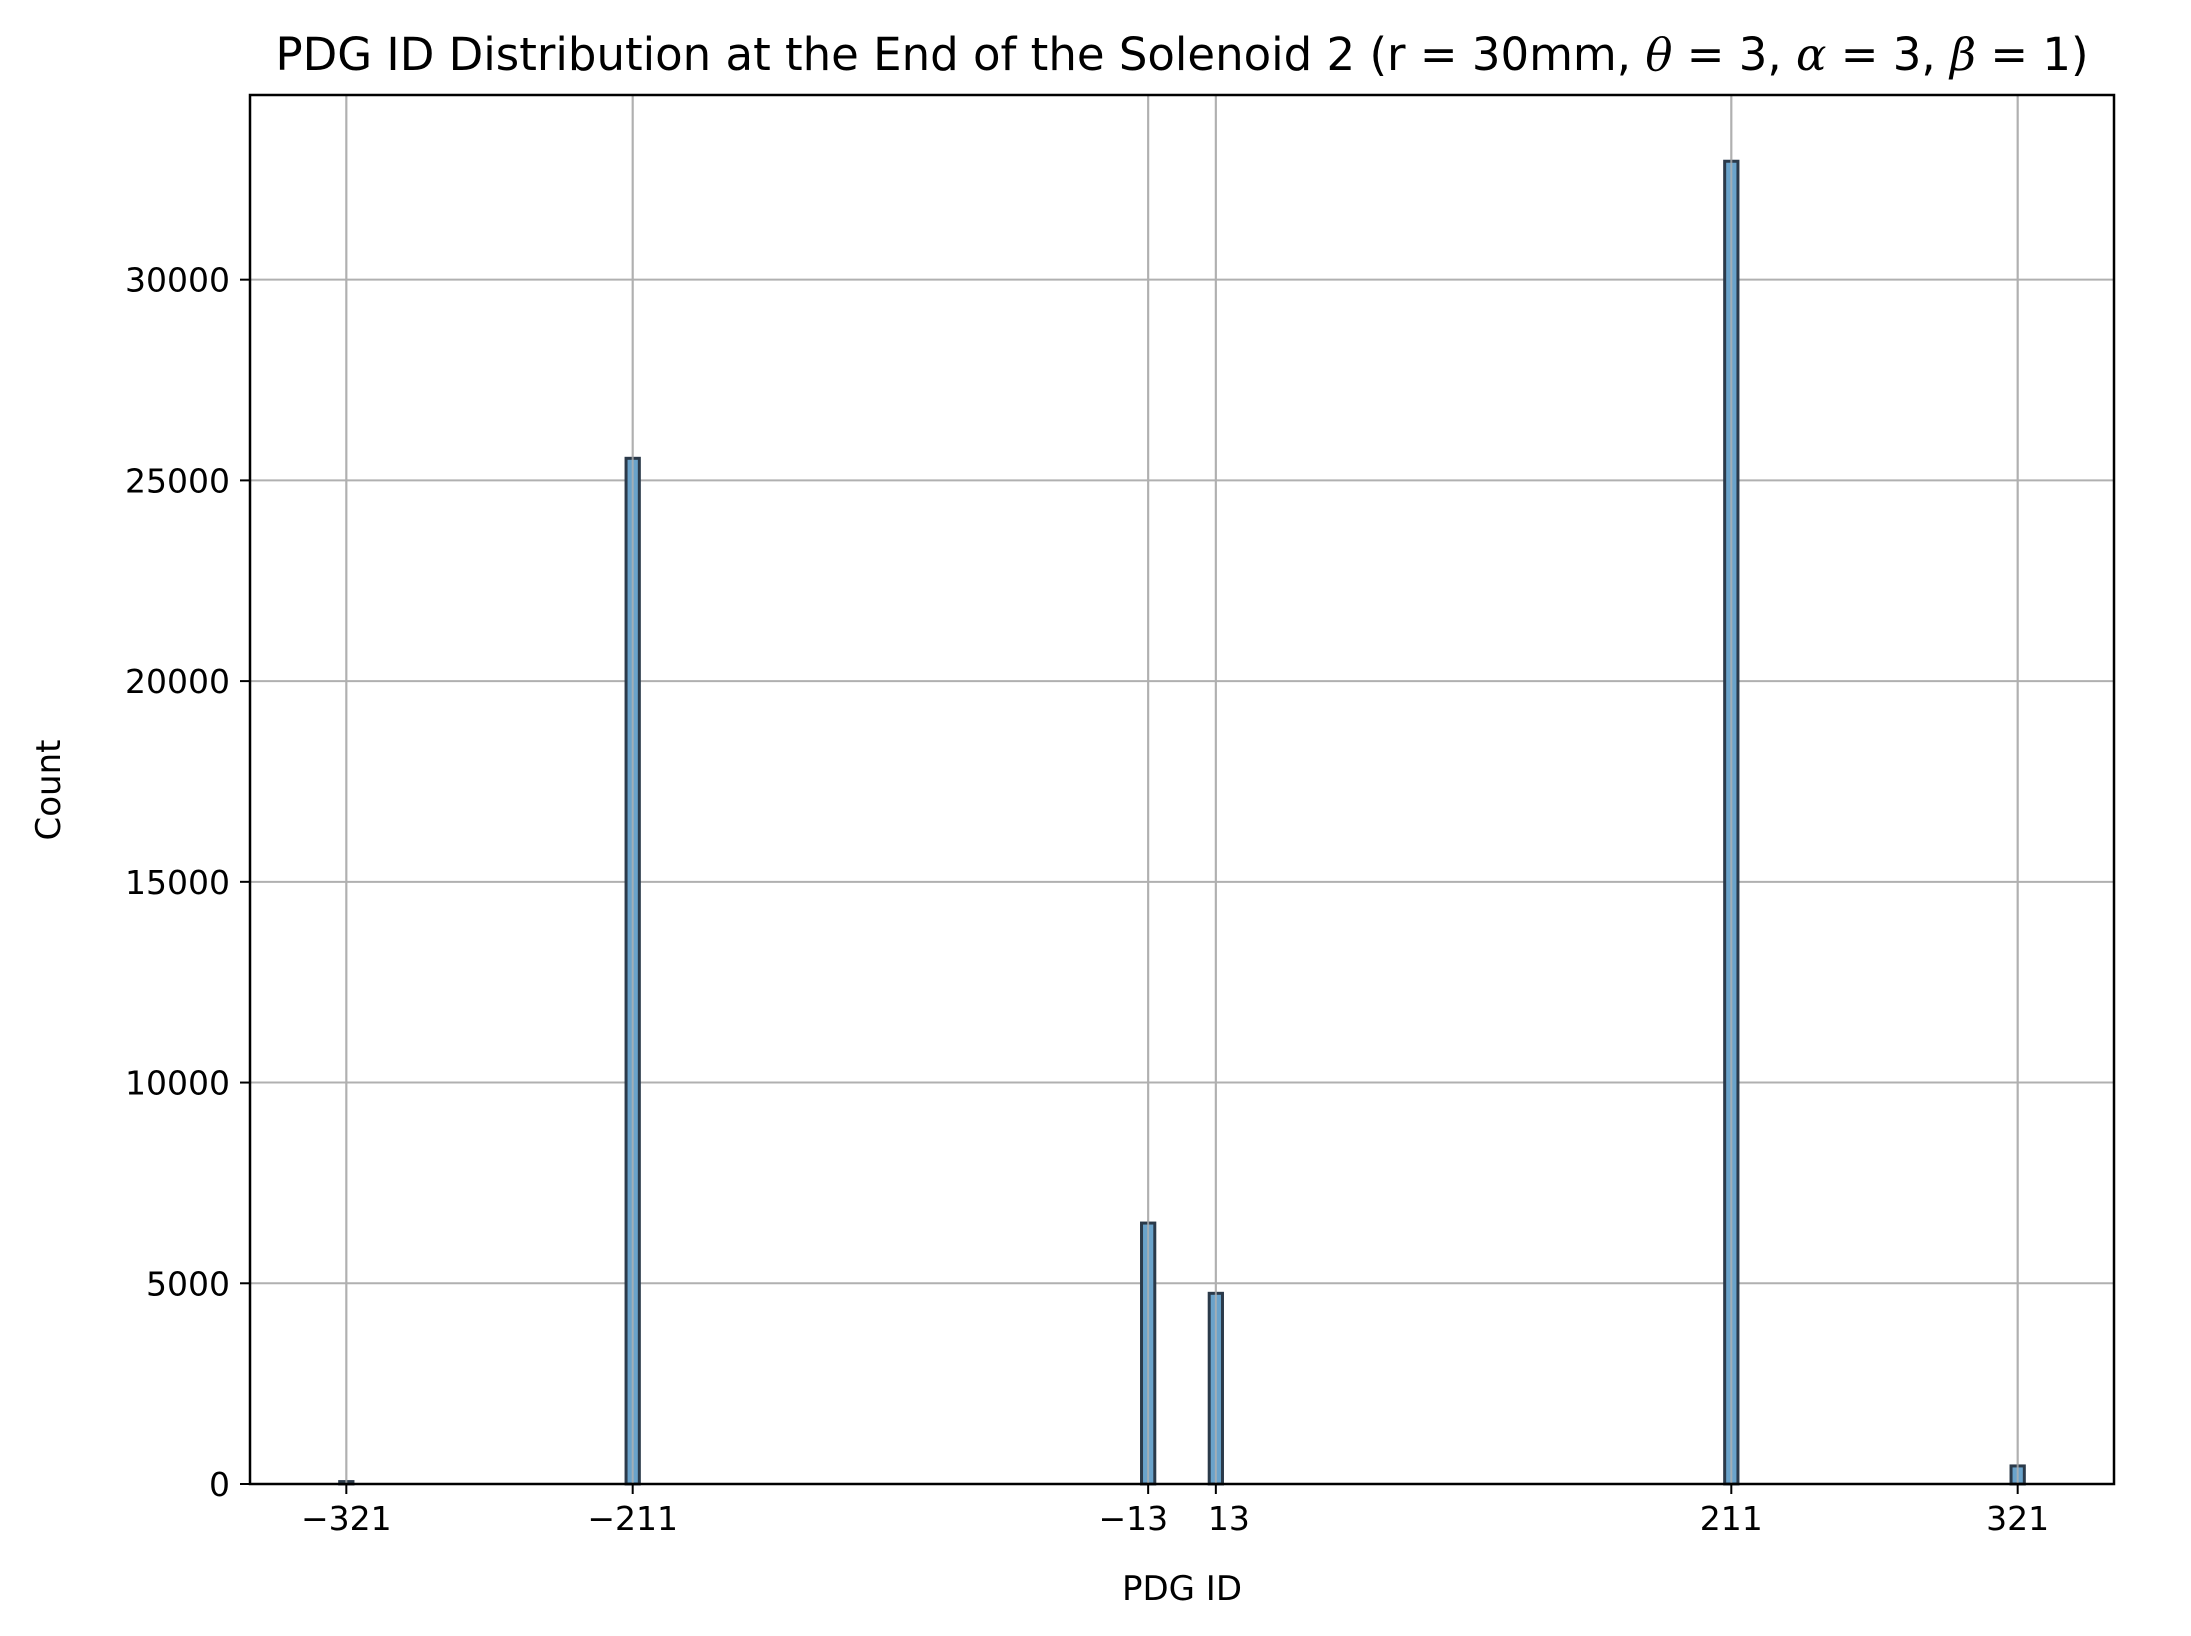 The width and height of the screenshot is (2191, 1636). What do you see at coordinates (1182, 1589) in the screenshot?
I see `x-axis-label: PDG ID` at bounding box center [1182, 1589].